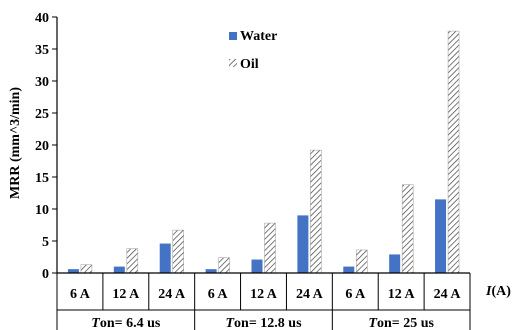 Image resolution: width=521 pixels, height=330 pixels. What do you see at coordinates (42, 82) in the screenshot?
I see `y-tick-label: 30` at bounding box center [42, 82].